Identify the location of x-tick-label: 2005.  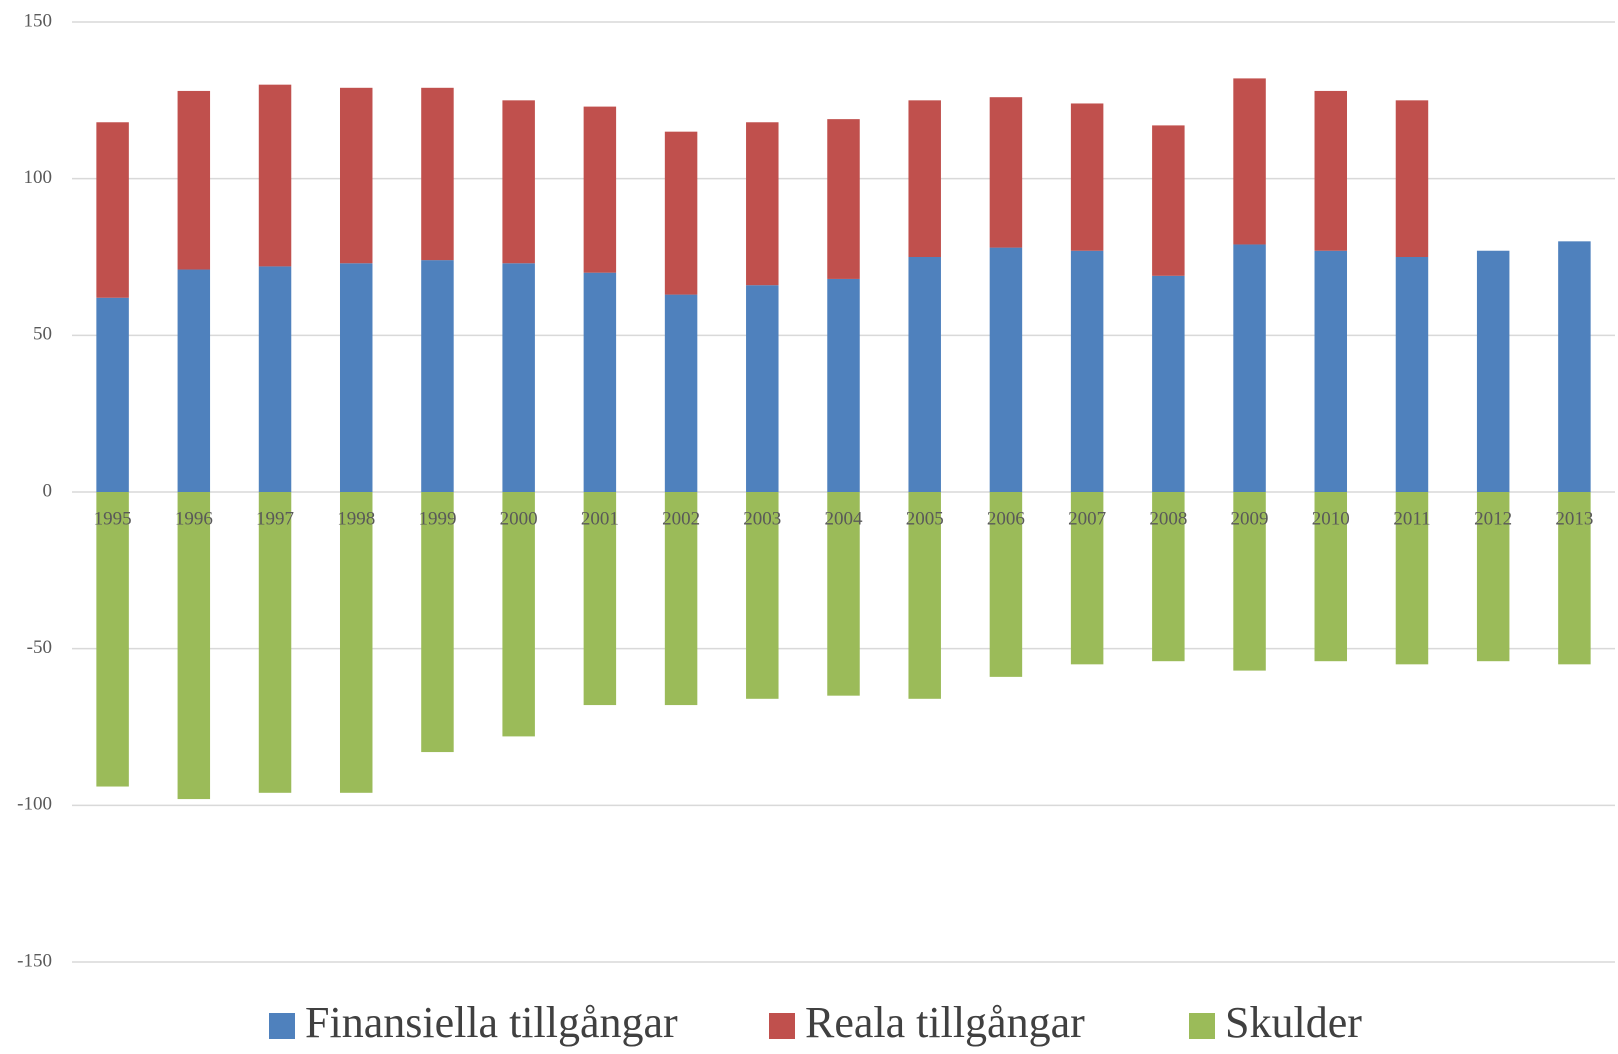
(925, 518).